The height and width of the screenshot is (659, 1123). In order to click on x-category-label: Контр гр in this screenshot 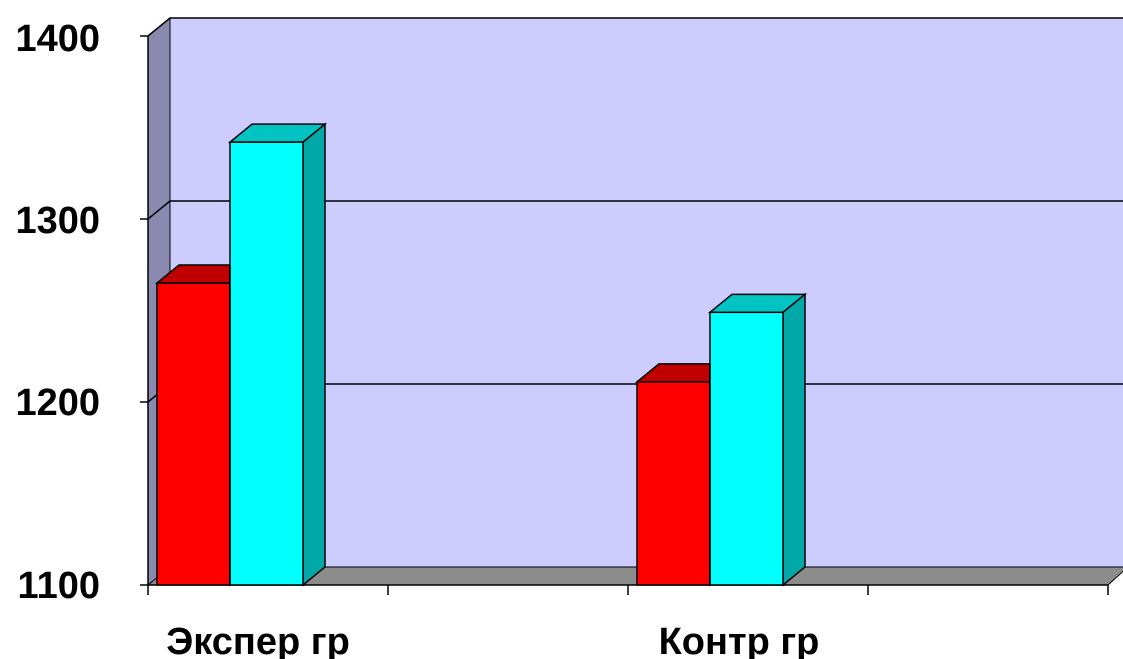, I will do `click(739, 640)`.